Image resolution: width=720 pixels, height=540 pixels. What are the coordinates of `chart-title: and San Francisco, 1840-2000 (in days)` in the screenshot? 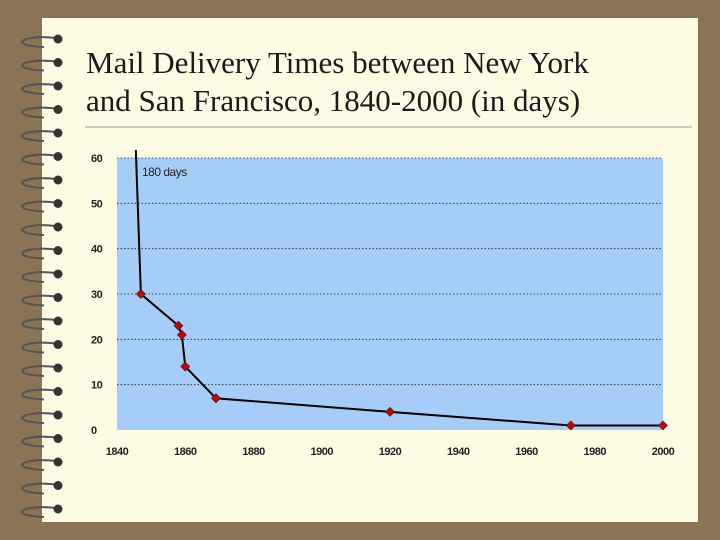 It's located at (333, 100).